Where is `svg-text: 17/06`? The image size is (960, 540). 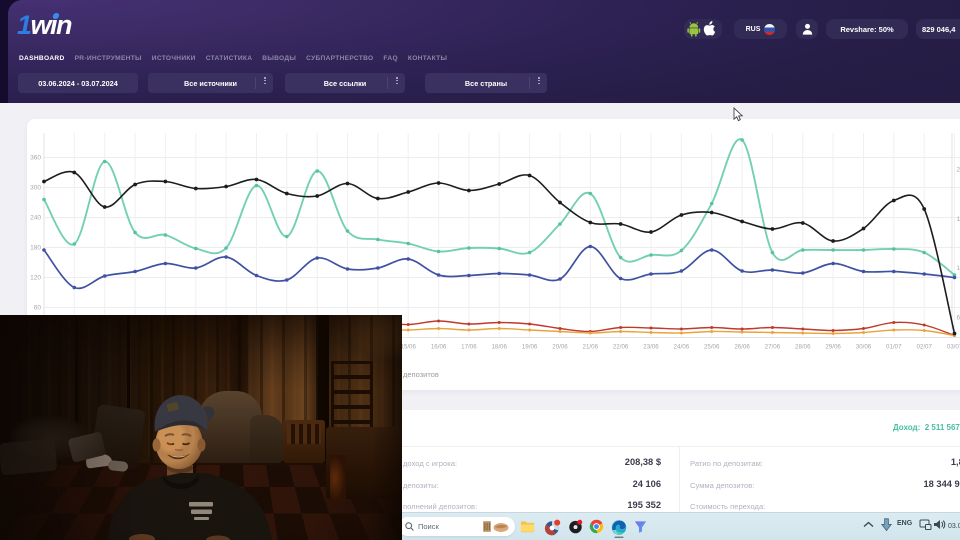 svg-text: 17/06 is located at coordinates (469, 347).